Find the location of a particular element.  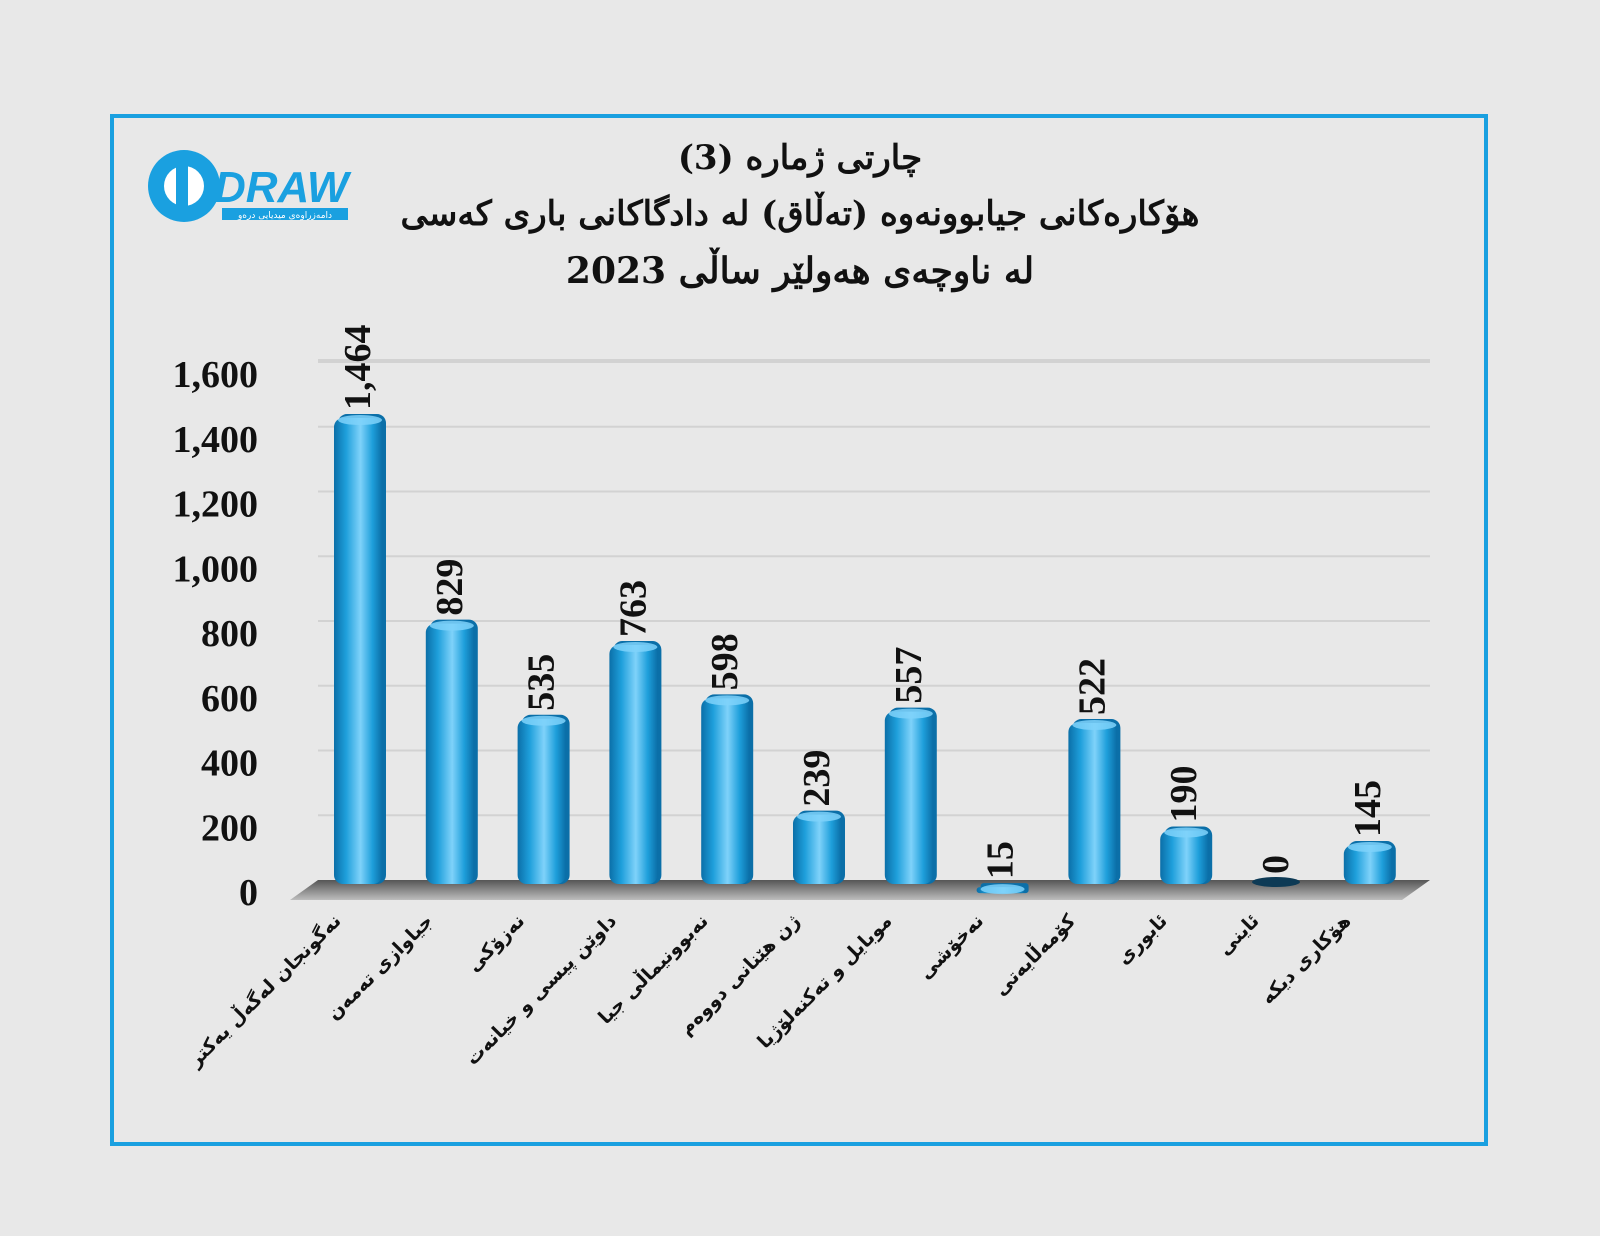

floor-slab is located at coordinates (860, 890).